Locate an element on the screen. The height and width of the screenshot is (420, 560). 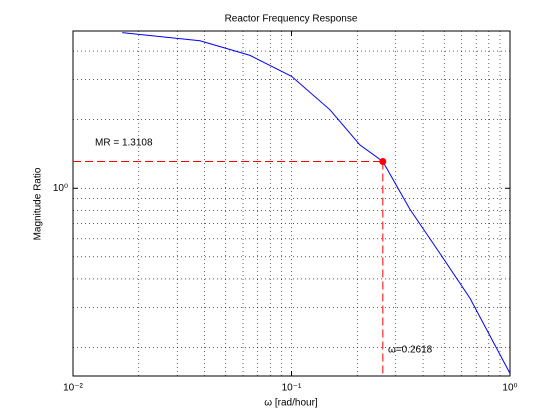
y-axis-label: Magnitude Ratio is located at coordinates (38, 203).